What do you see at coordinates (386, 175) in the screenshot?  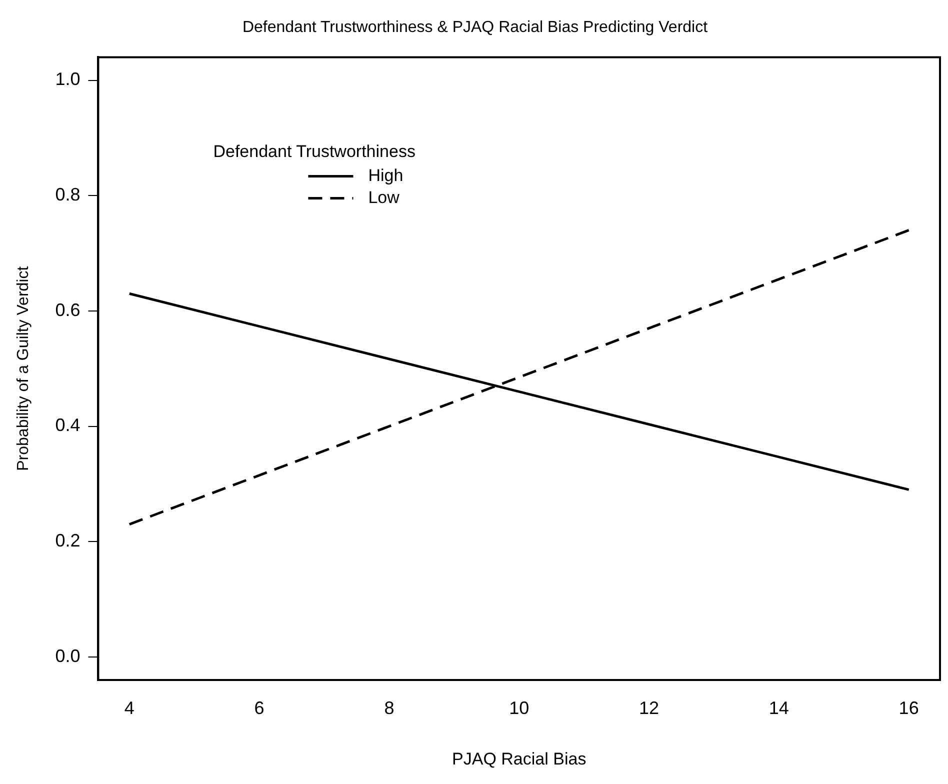 I see `legend-label: High` at bounding box center [386, 175].